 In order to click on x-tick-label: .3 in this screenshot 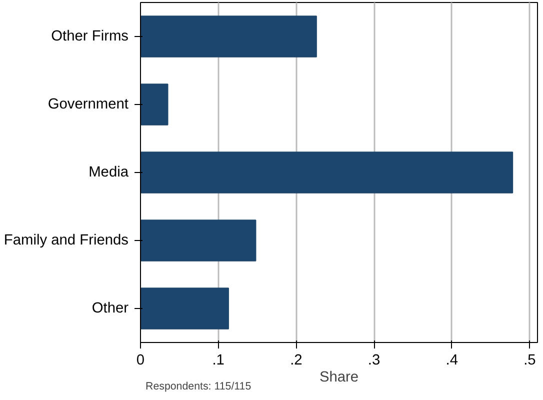, I will do `click(374, 360)`.